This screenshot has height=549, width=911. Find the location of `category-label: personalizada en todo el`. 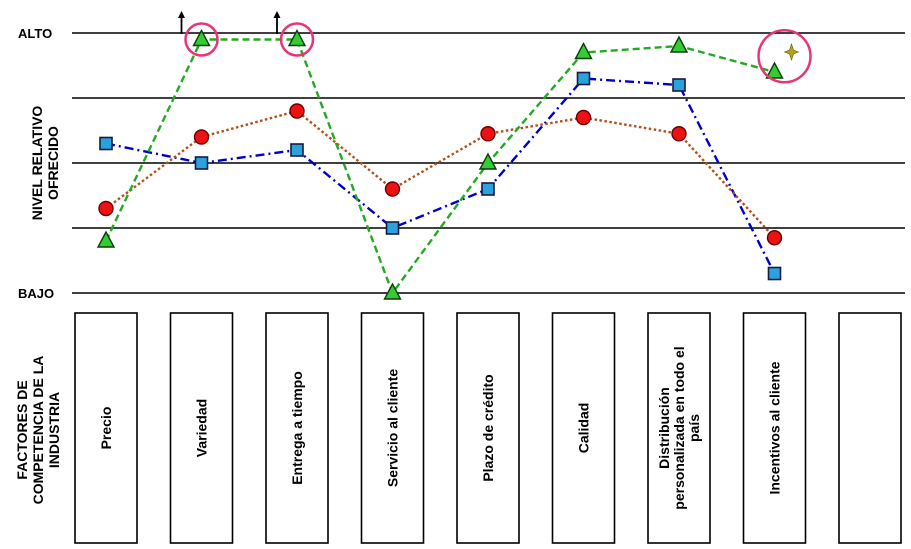

category-label: personalizada en todo el is located at coordinates (679, 427).